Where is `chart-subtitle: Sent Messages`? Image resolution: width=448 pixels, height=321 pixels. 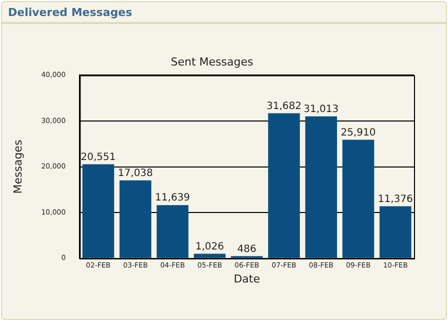
chart-subtitle: Sent Messages is located at coordinates (212, 61).